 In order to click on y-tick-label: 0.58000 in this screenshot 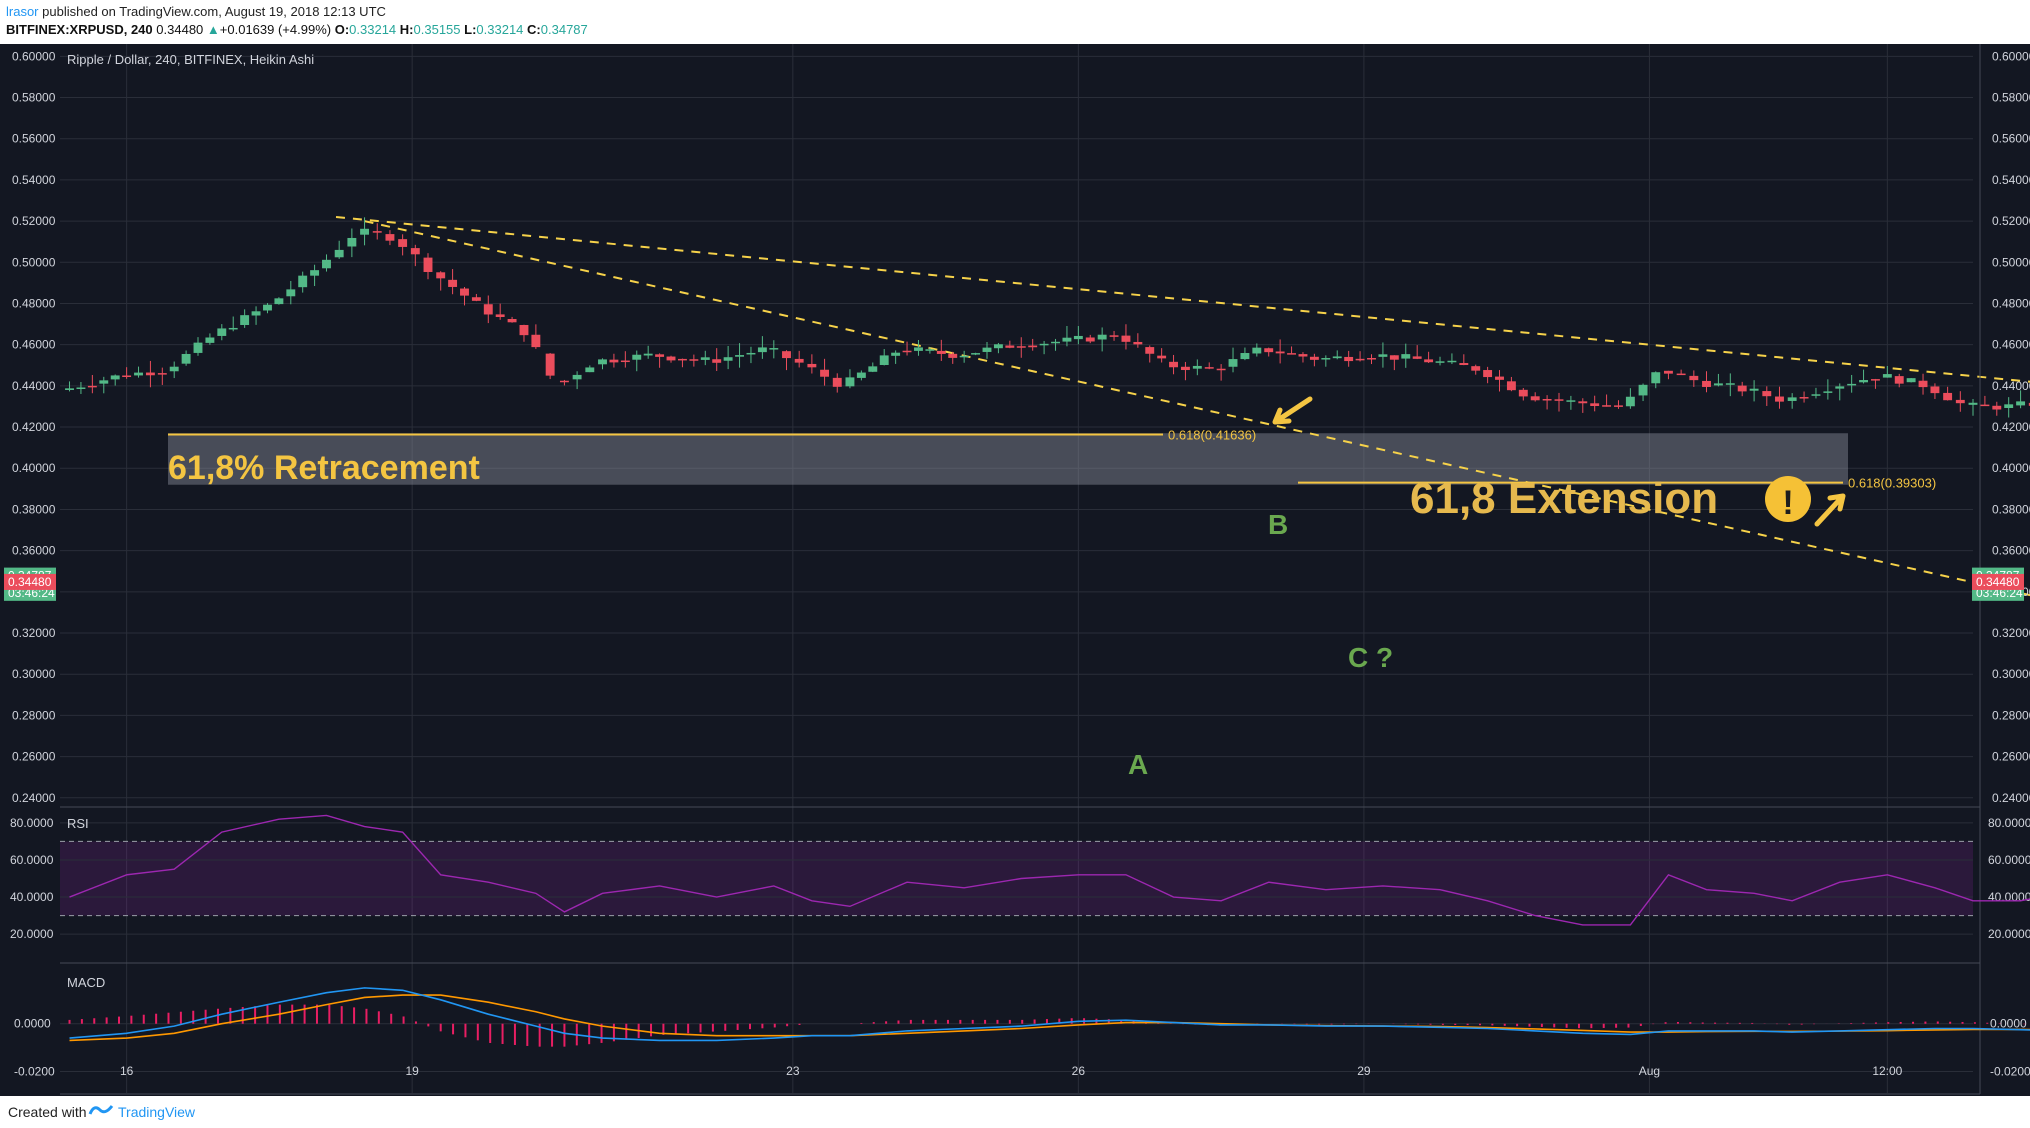, I will do `click(2011, 98)`.